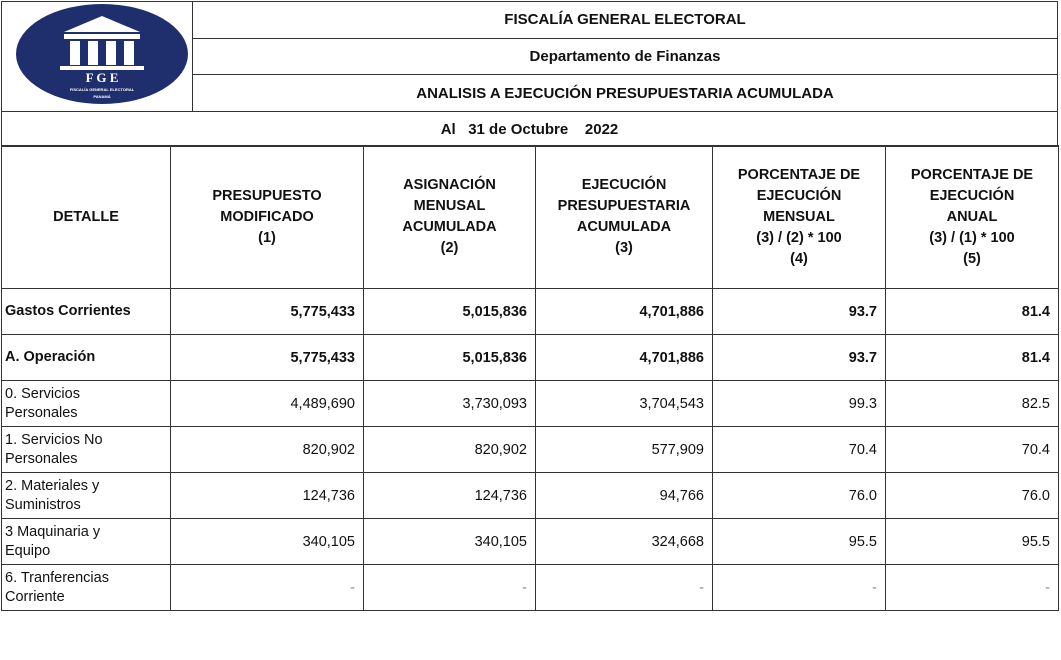 This screenshot has width=1061, height=660. Describe the element at coordinates (529, 129) in the screenshot. I see `report-date: Al 31 de Octubre 2022` at that location.